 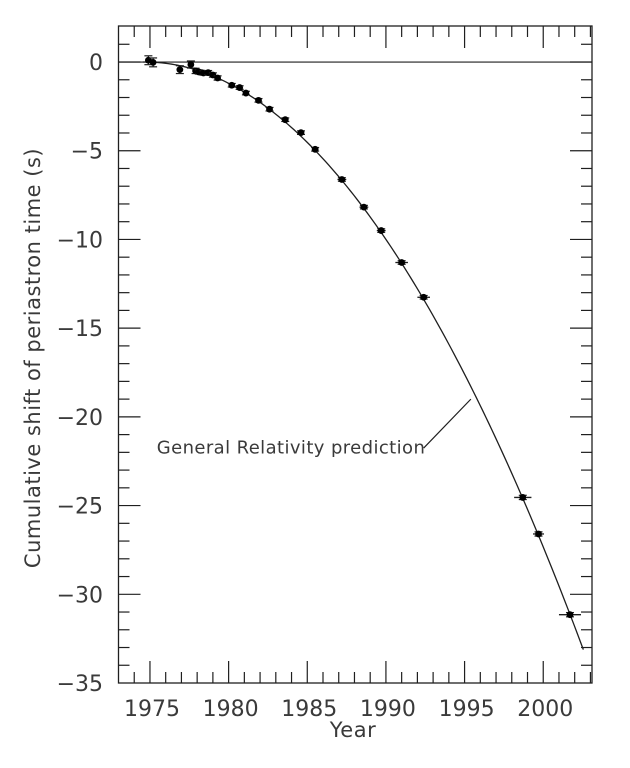 I want to click on annotation-pointer-line, so click(x=447, y=423).